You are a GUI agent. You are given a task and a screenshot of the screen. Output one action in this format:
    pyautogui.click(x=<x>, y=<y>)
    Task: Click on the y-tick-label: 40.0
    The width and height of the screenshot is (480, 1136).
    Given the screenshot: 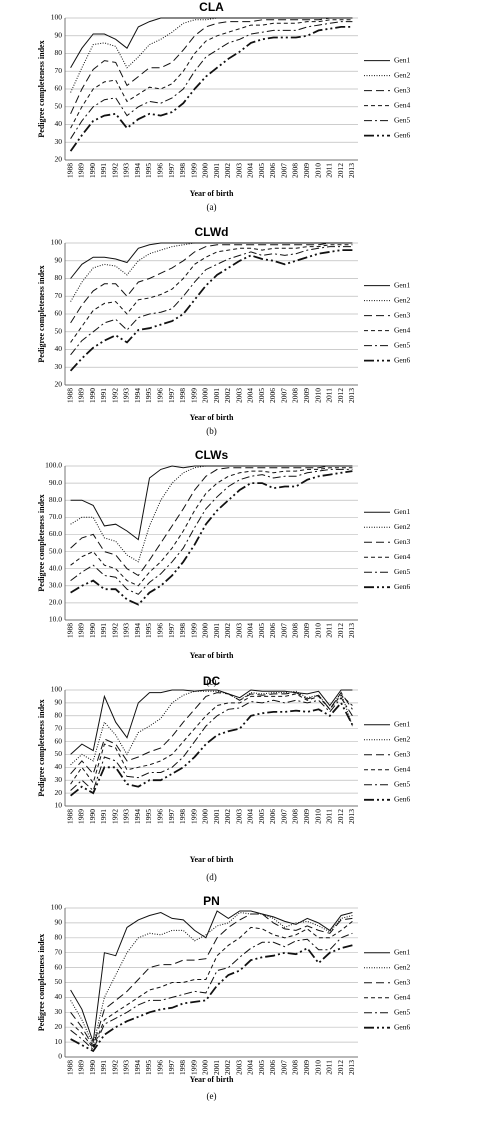 What is the action you would take?
    pyautogui.click(x=55, y=567)
    